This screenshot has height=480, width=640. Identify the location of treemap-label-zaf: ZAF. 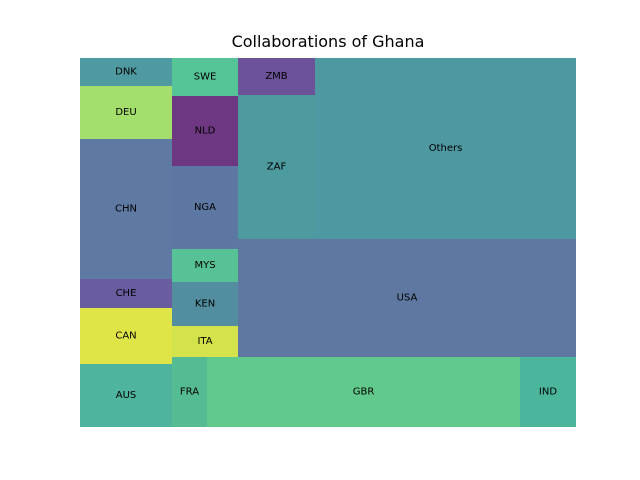
(277, 167).